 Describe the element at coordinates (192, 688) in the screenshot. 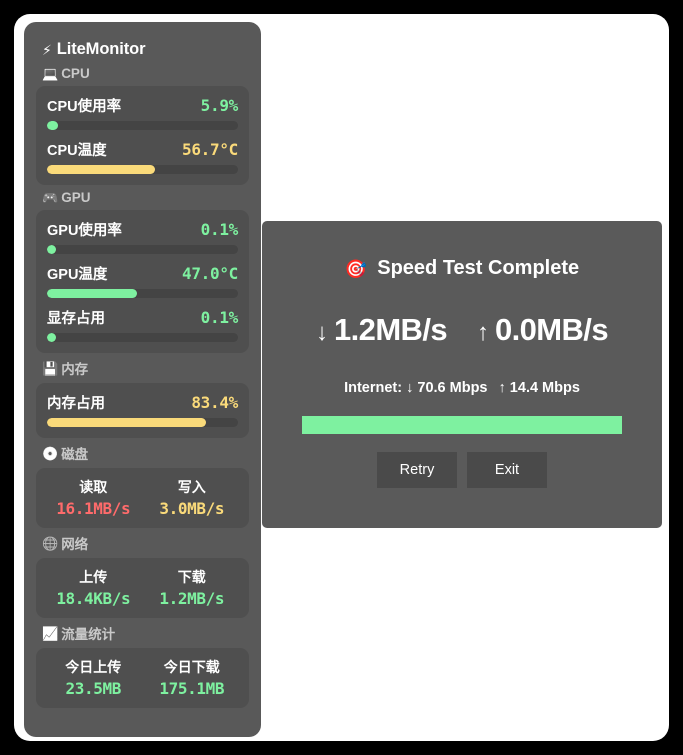

I see `stat-value: 175.1MB` at that location.